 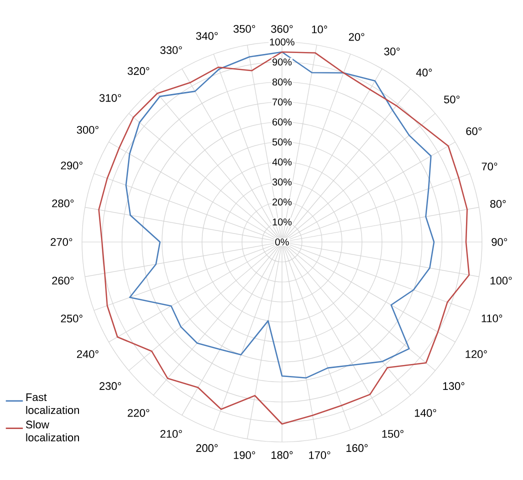 What do you see at coordinates (87, 354) in the screenshot?
I see `spoke-label: 240°` at bounding box center [87, 354].